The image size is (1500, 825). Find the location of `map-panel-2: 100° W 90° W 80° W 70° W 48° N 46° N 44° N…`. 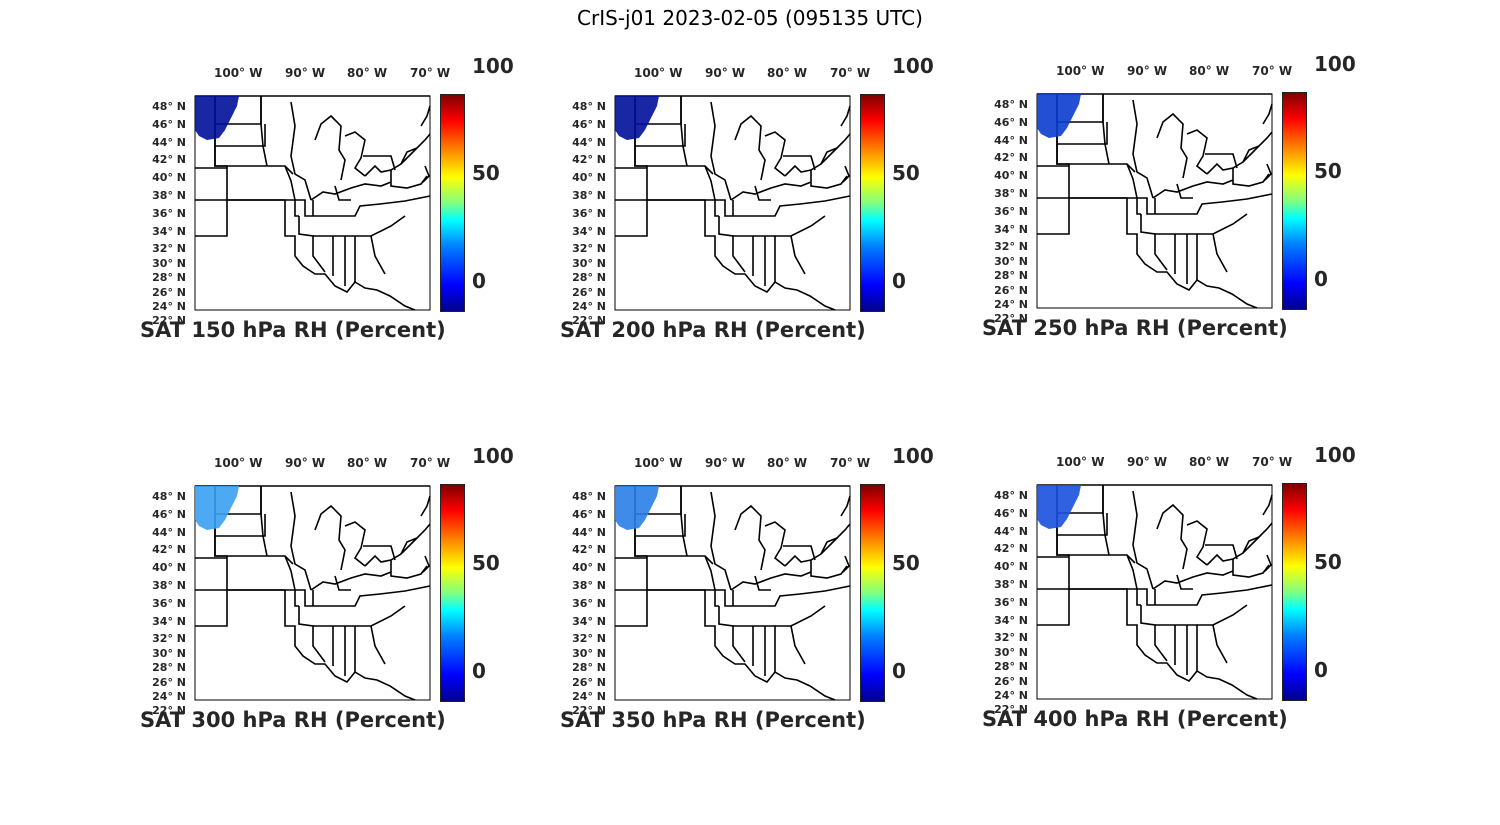

map-panel-2: 100° W 90° W 80° W 70° W 48° N 46° N 44° N… is located at coordinates (775, 210).